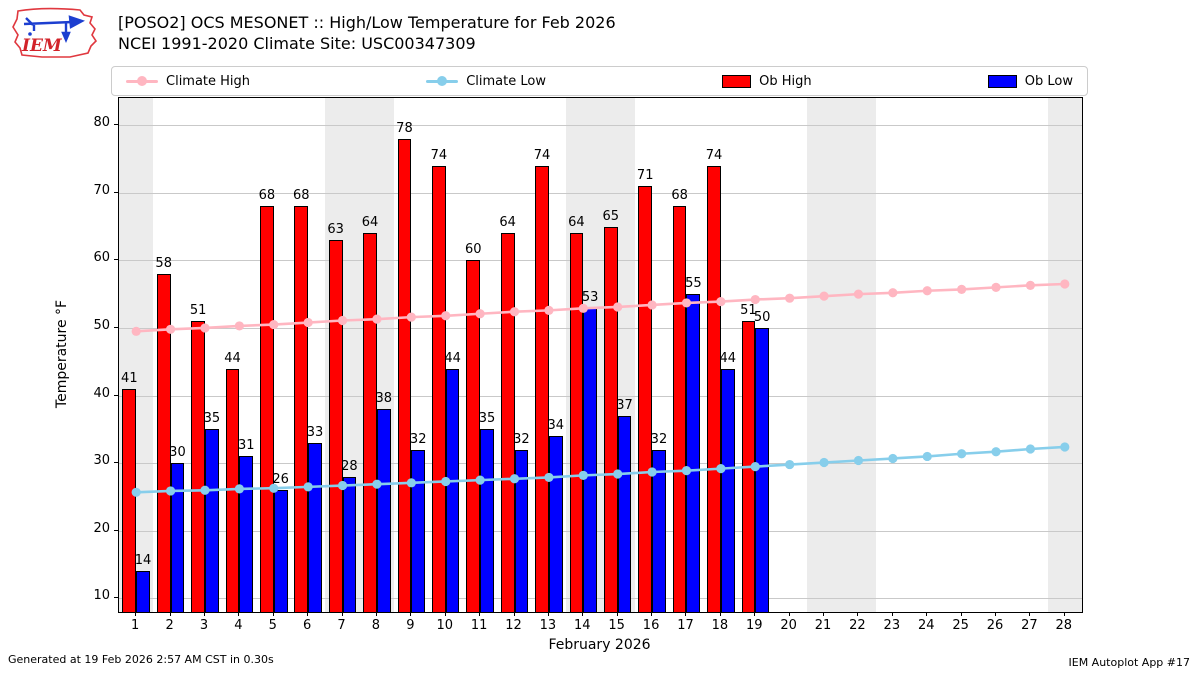 The height and width of the screenshot is (675, 1200). I want to click on x-tick-label: 26, so click(995, 625).